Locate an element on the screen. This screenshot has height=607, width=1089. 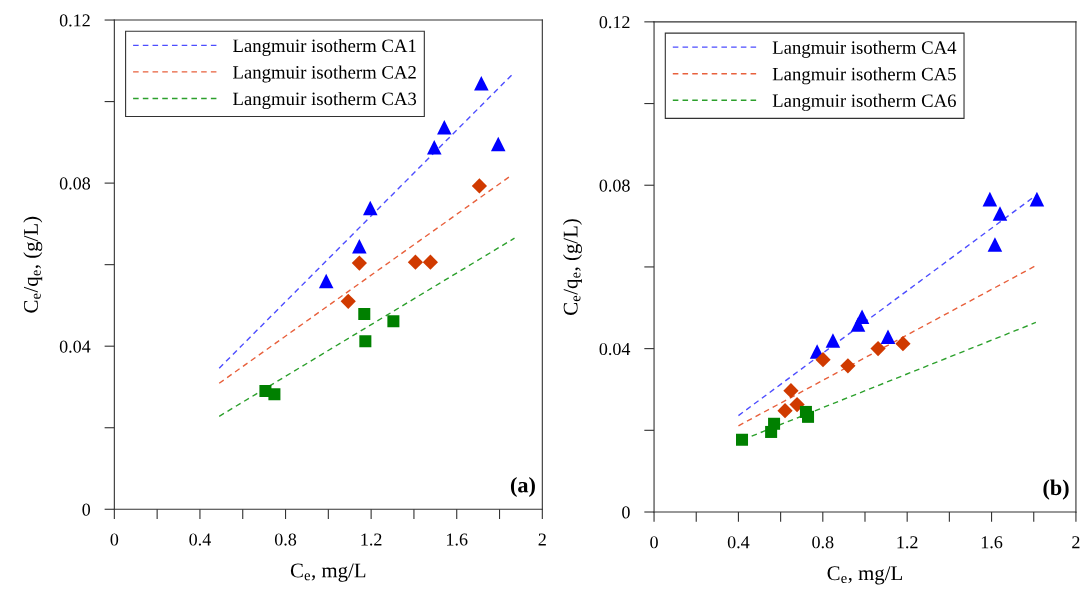
legend-label: Langmuir isotherm CA2 is located at coordinates (324, 74).